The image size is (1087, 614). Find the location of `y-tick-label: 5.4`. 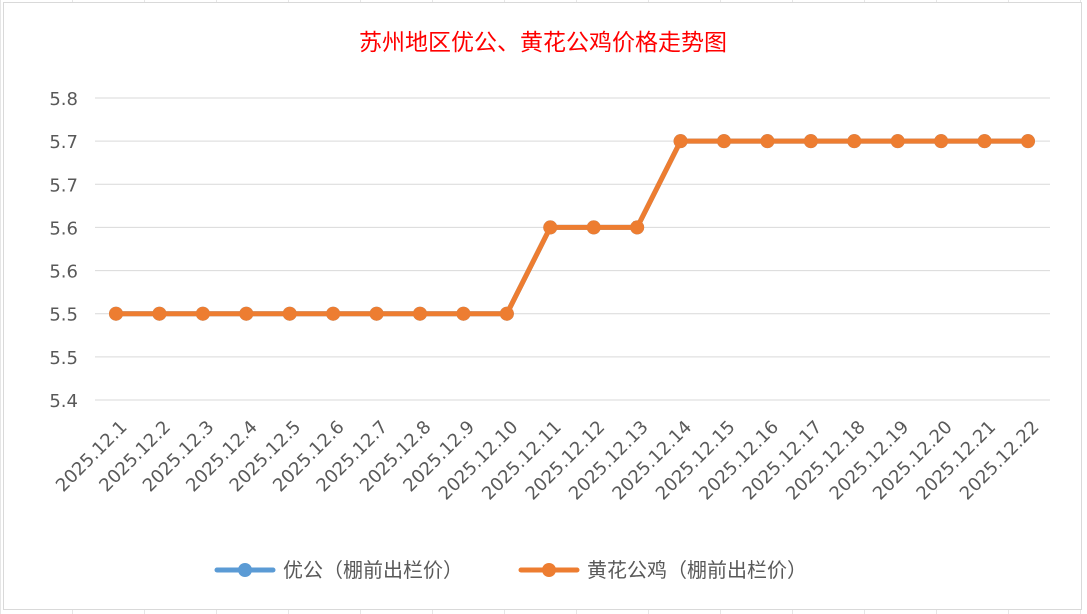

y-tick-label: 5.4 is located at coordinates (63, 401).